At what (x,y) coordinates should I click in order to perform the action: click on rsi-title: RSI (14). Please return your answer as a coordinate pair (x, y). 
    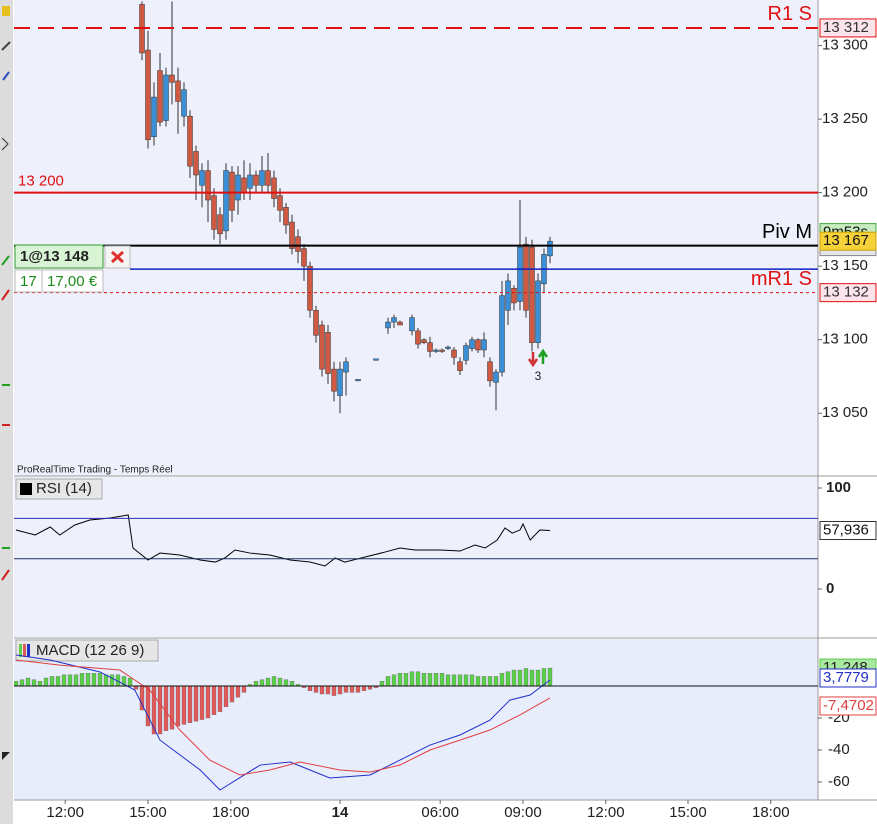
    Looking at the image, I should click on (64, 488).